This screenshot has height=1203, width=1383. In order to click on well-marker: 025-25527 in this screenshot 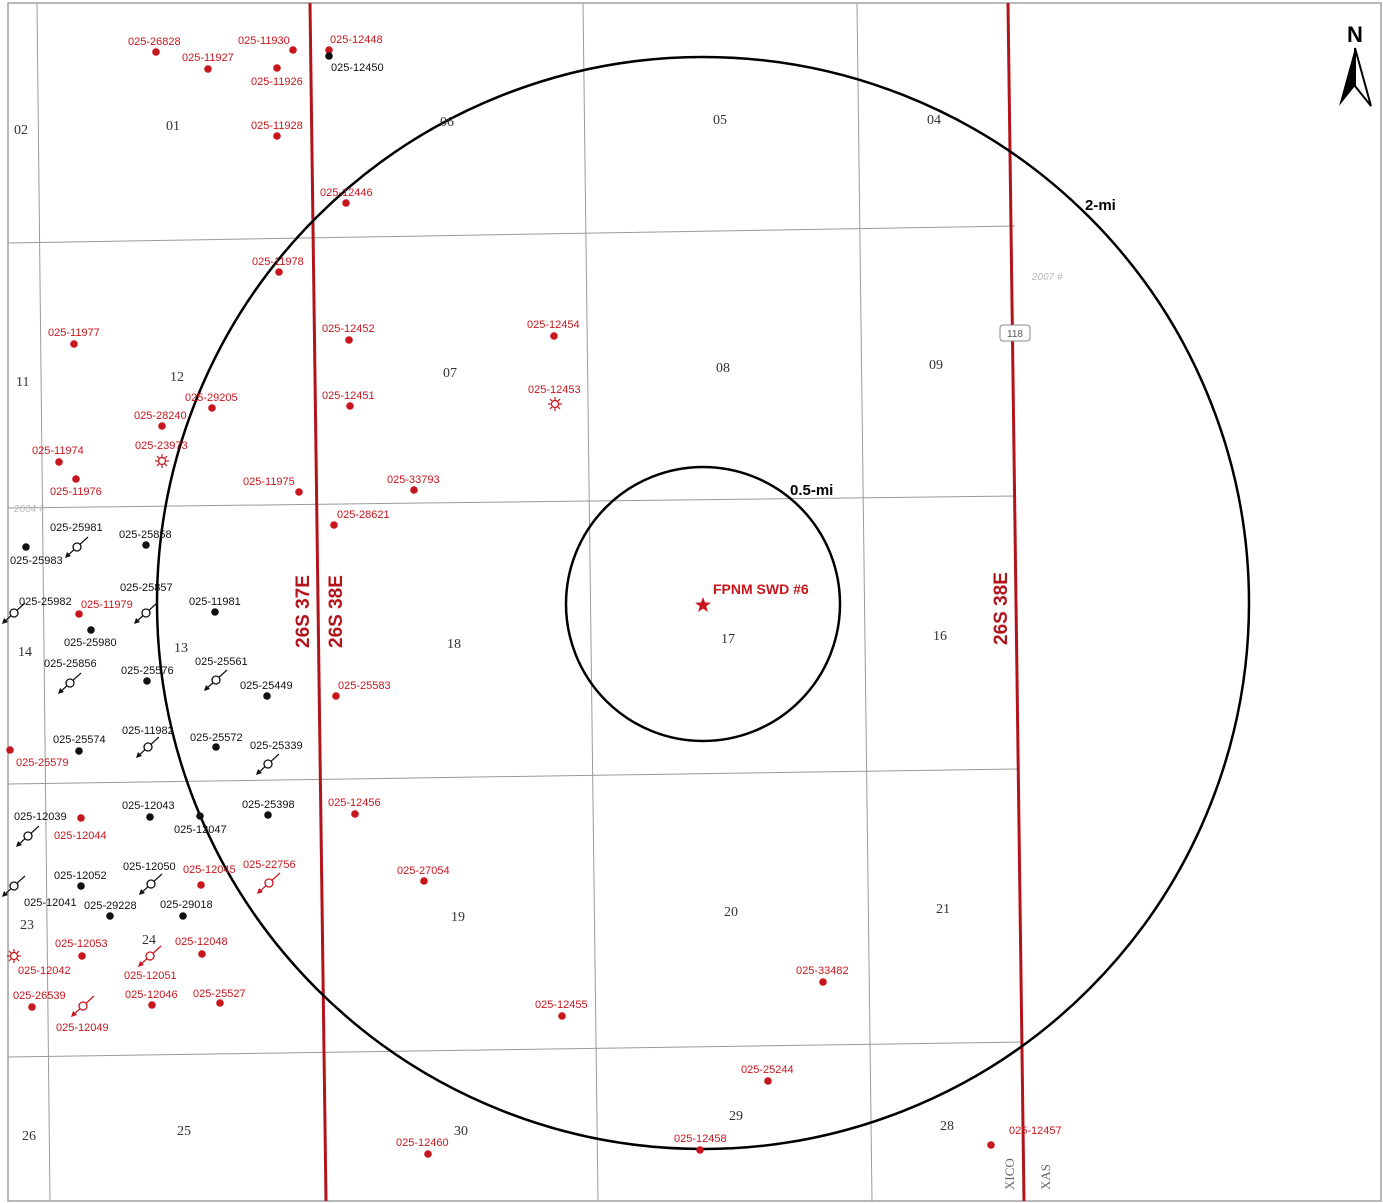, I will do `click(219, 997)`.